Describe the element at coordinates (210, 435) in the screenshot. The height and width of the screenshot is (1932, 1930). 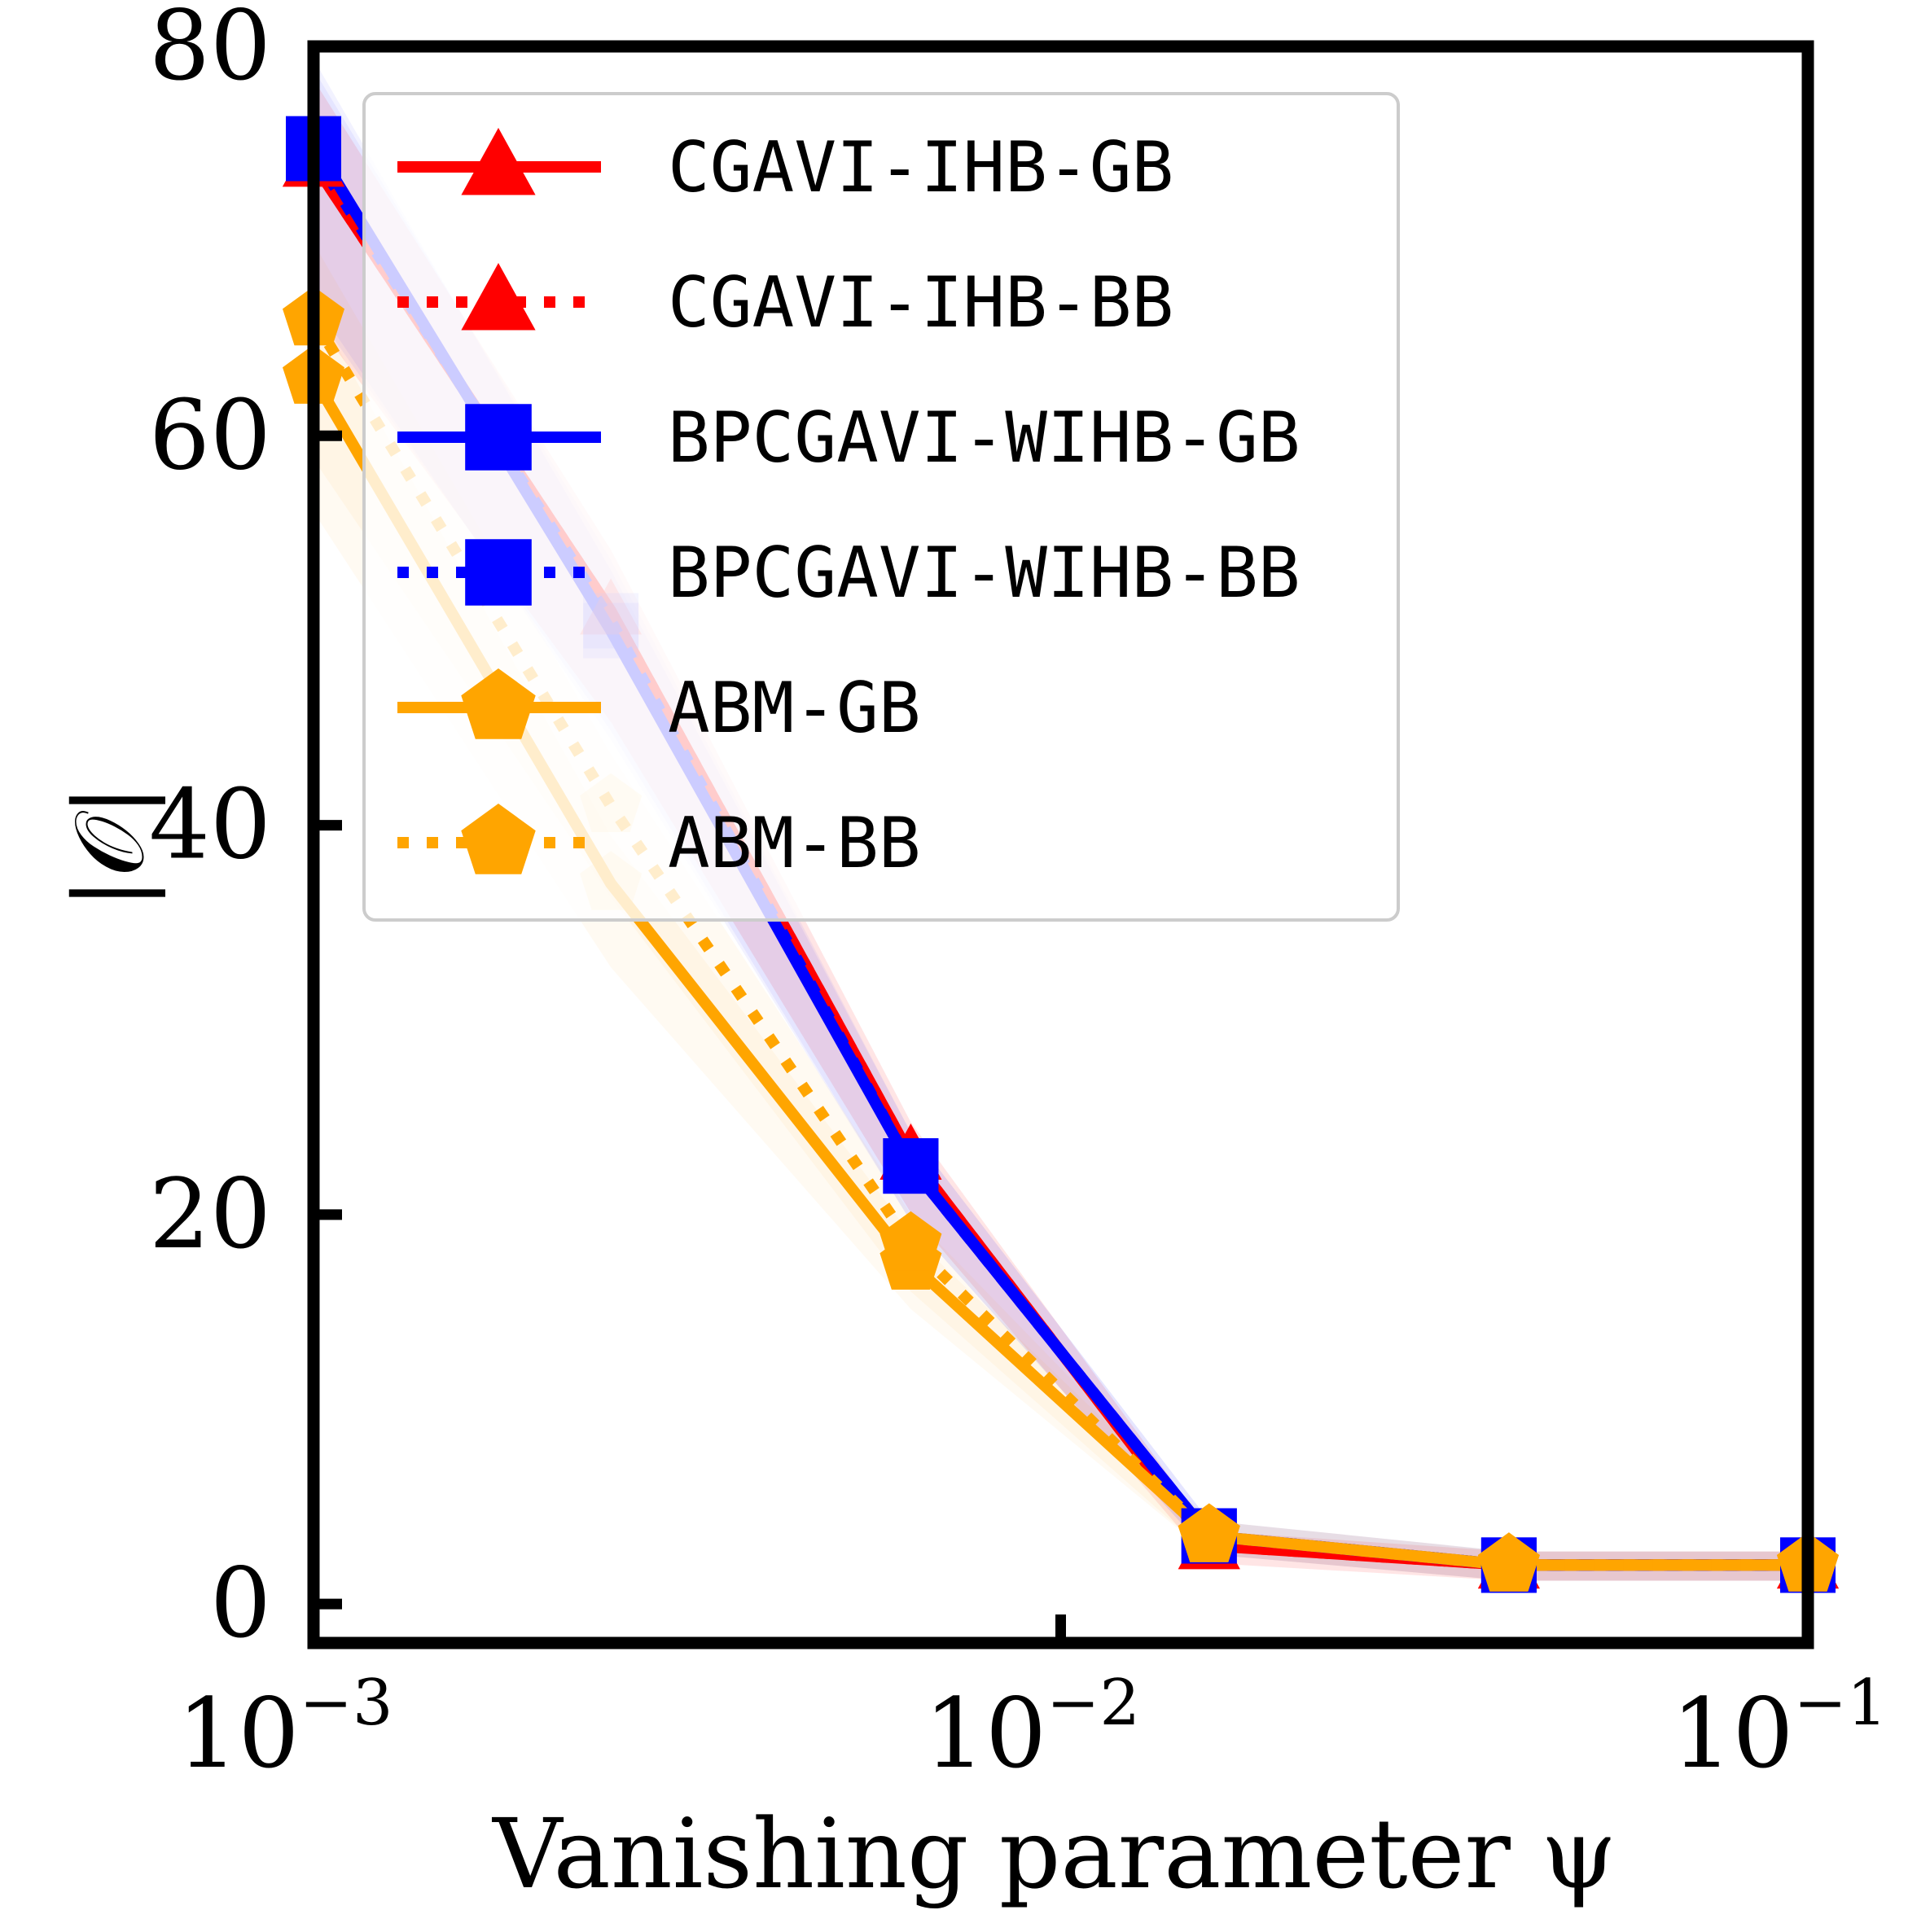
I see `y-tick-label-60: 60` at that location.